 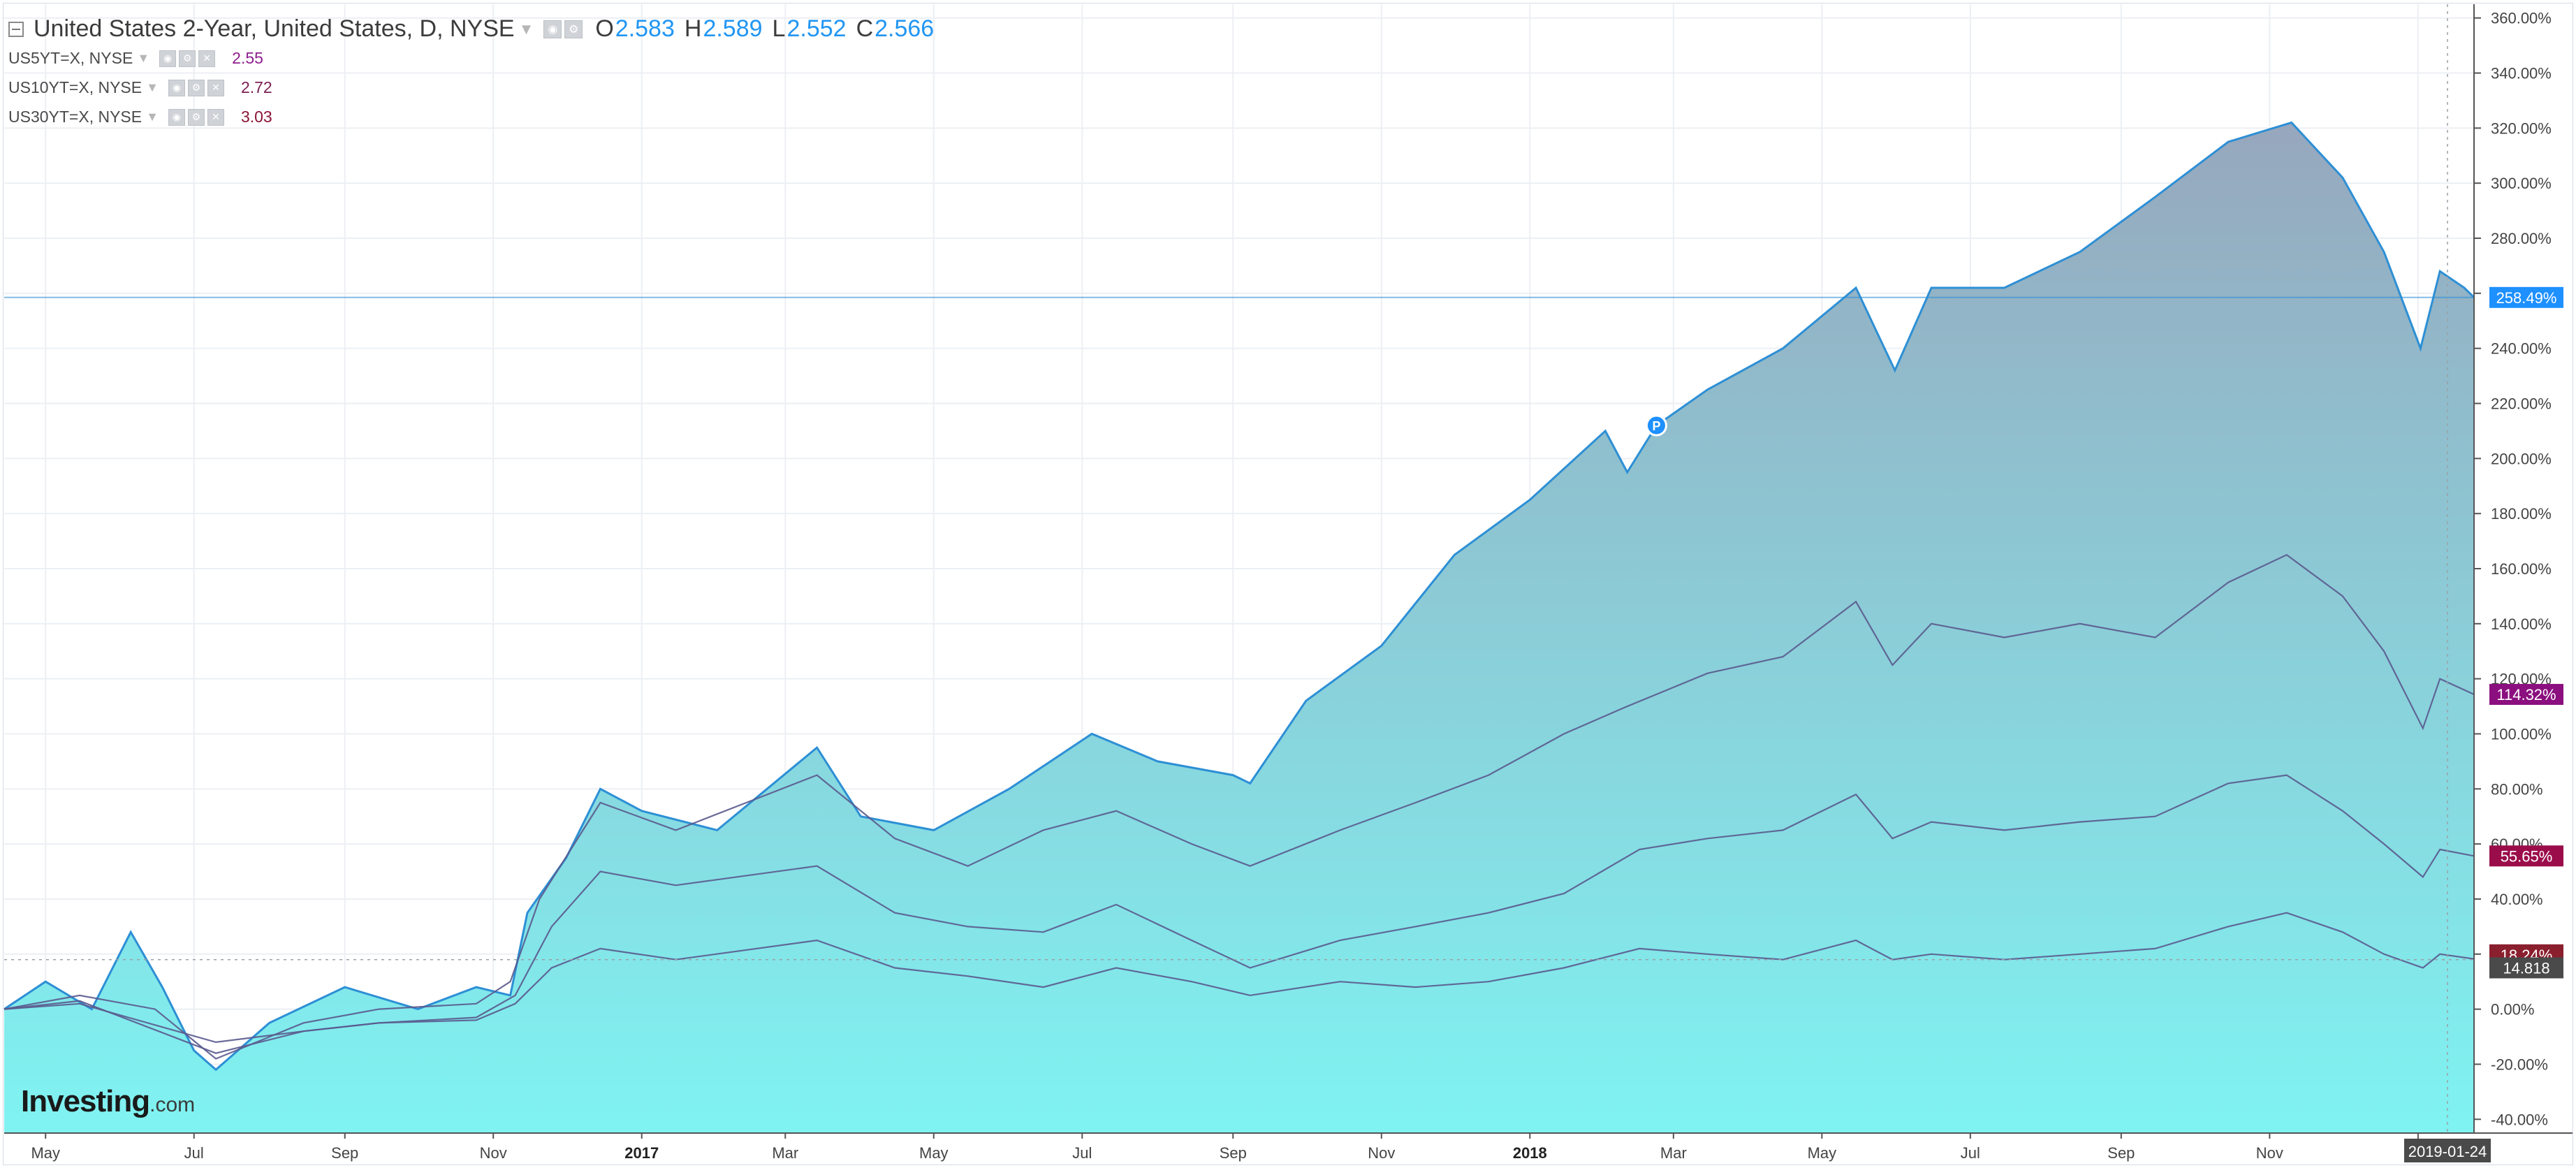 What do you see at coordinates (645, 28) in the screenshot?
I see `open-value: 2.583` at bounding box center [645, 28].